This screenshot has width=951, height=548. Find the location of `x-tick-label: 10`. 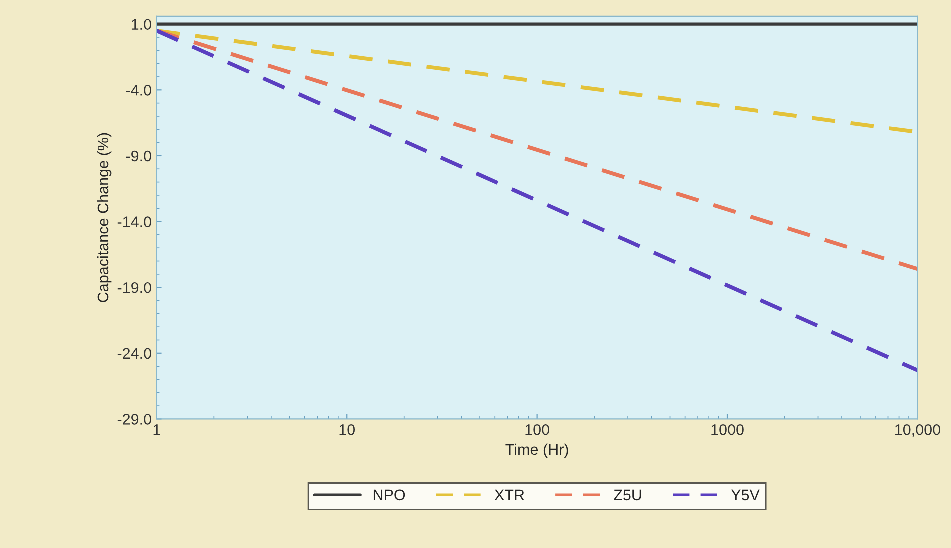

x-tick-label: 10 is located at coordinates (348, 430).